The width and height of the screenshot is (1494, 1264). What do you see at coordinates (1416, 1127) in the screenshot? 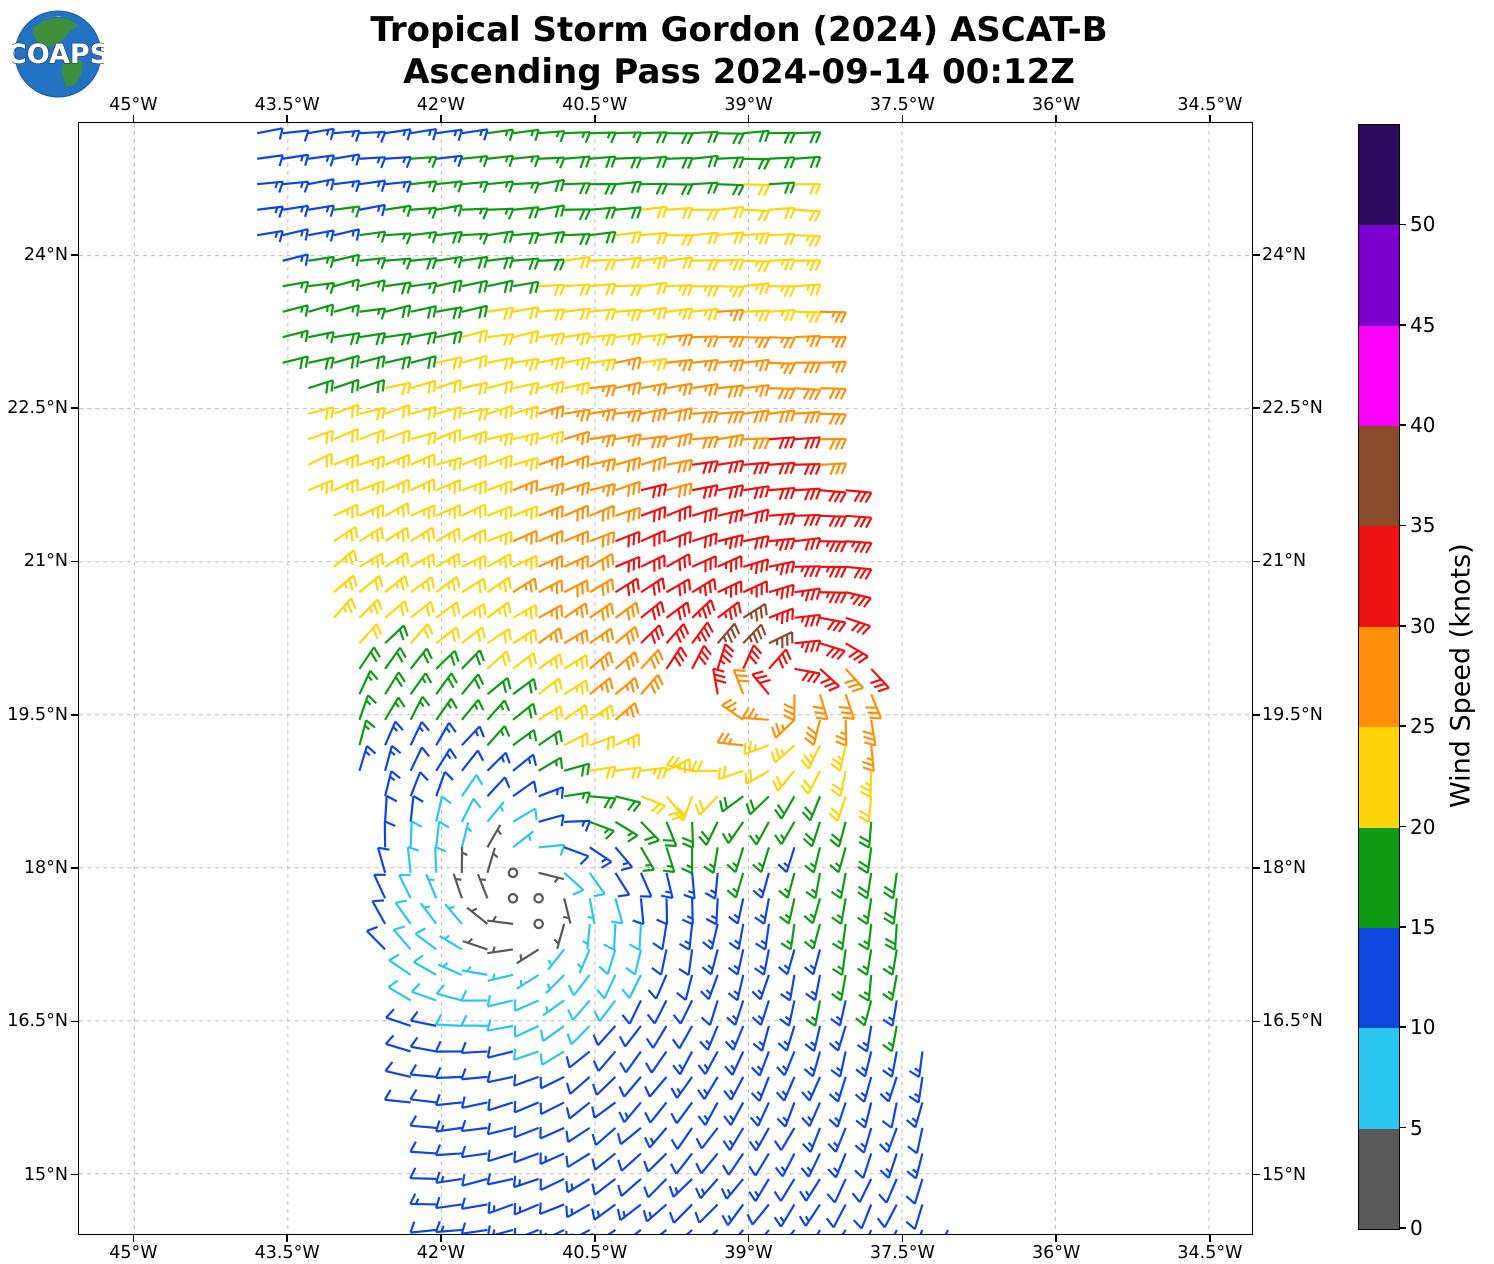
I see `colorbar-tick-label-5: 5` at bounding box center [1416, 1127].